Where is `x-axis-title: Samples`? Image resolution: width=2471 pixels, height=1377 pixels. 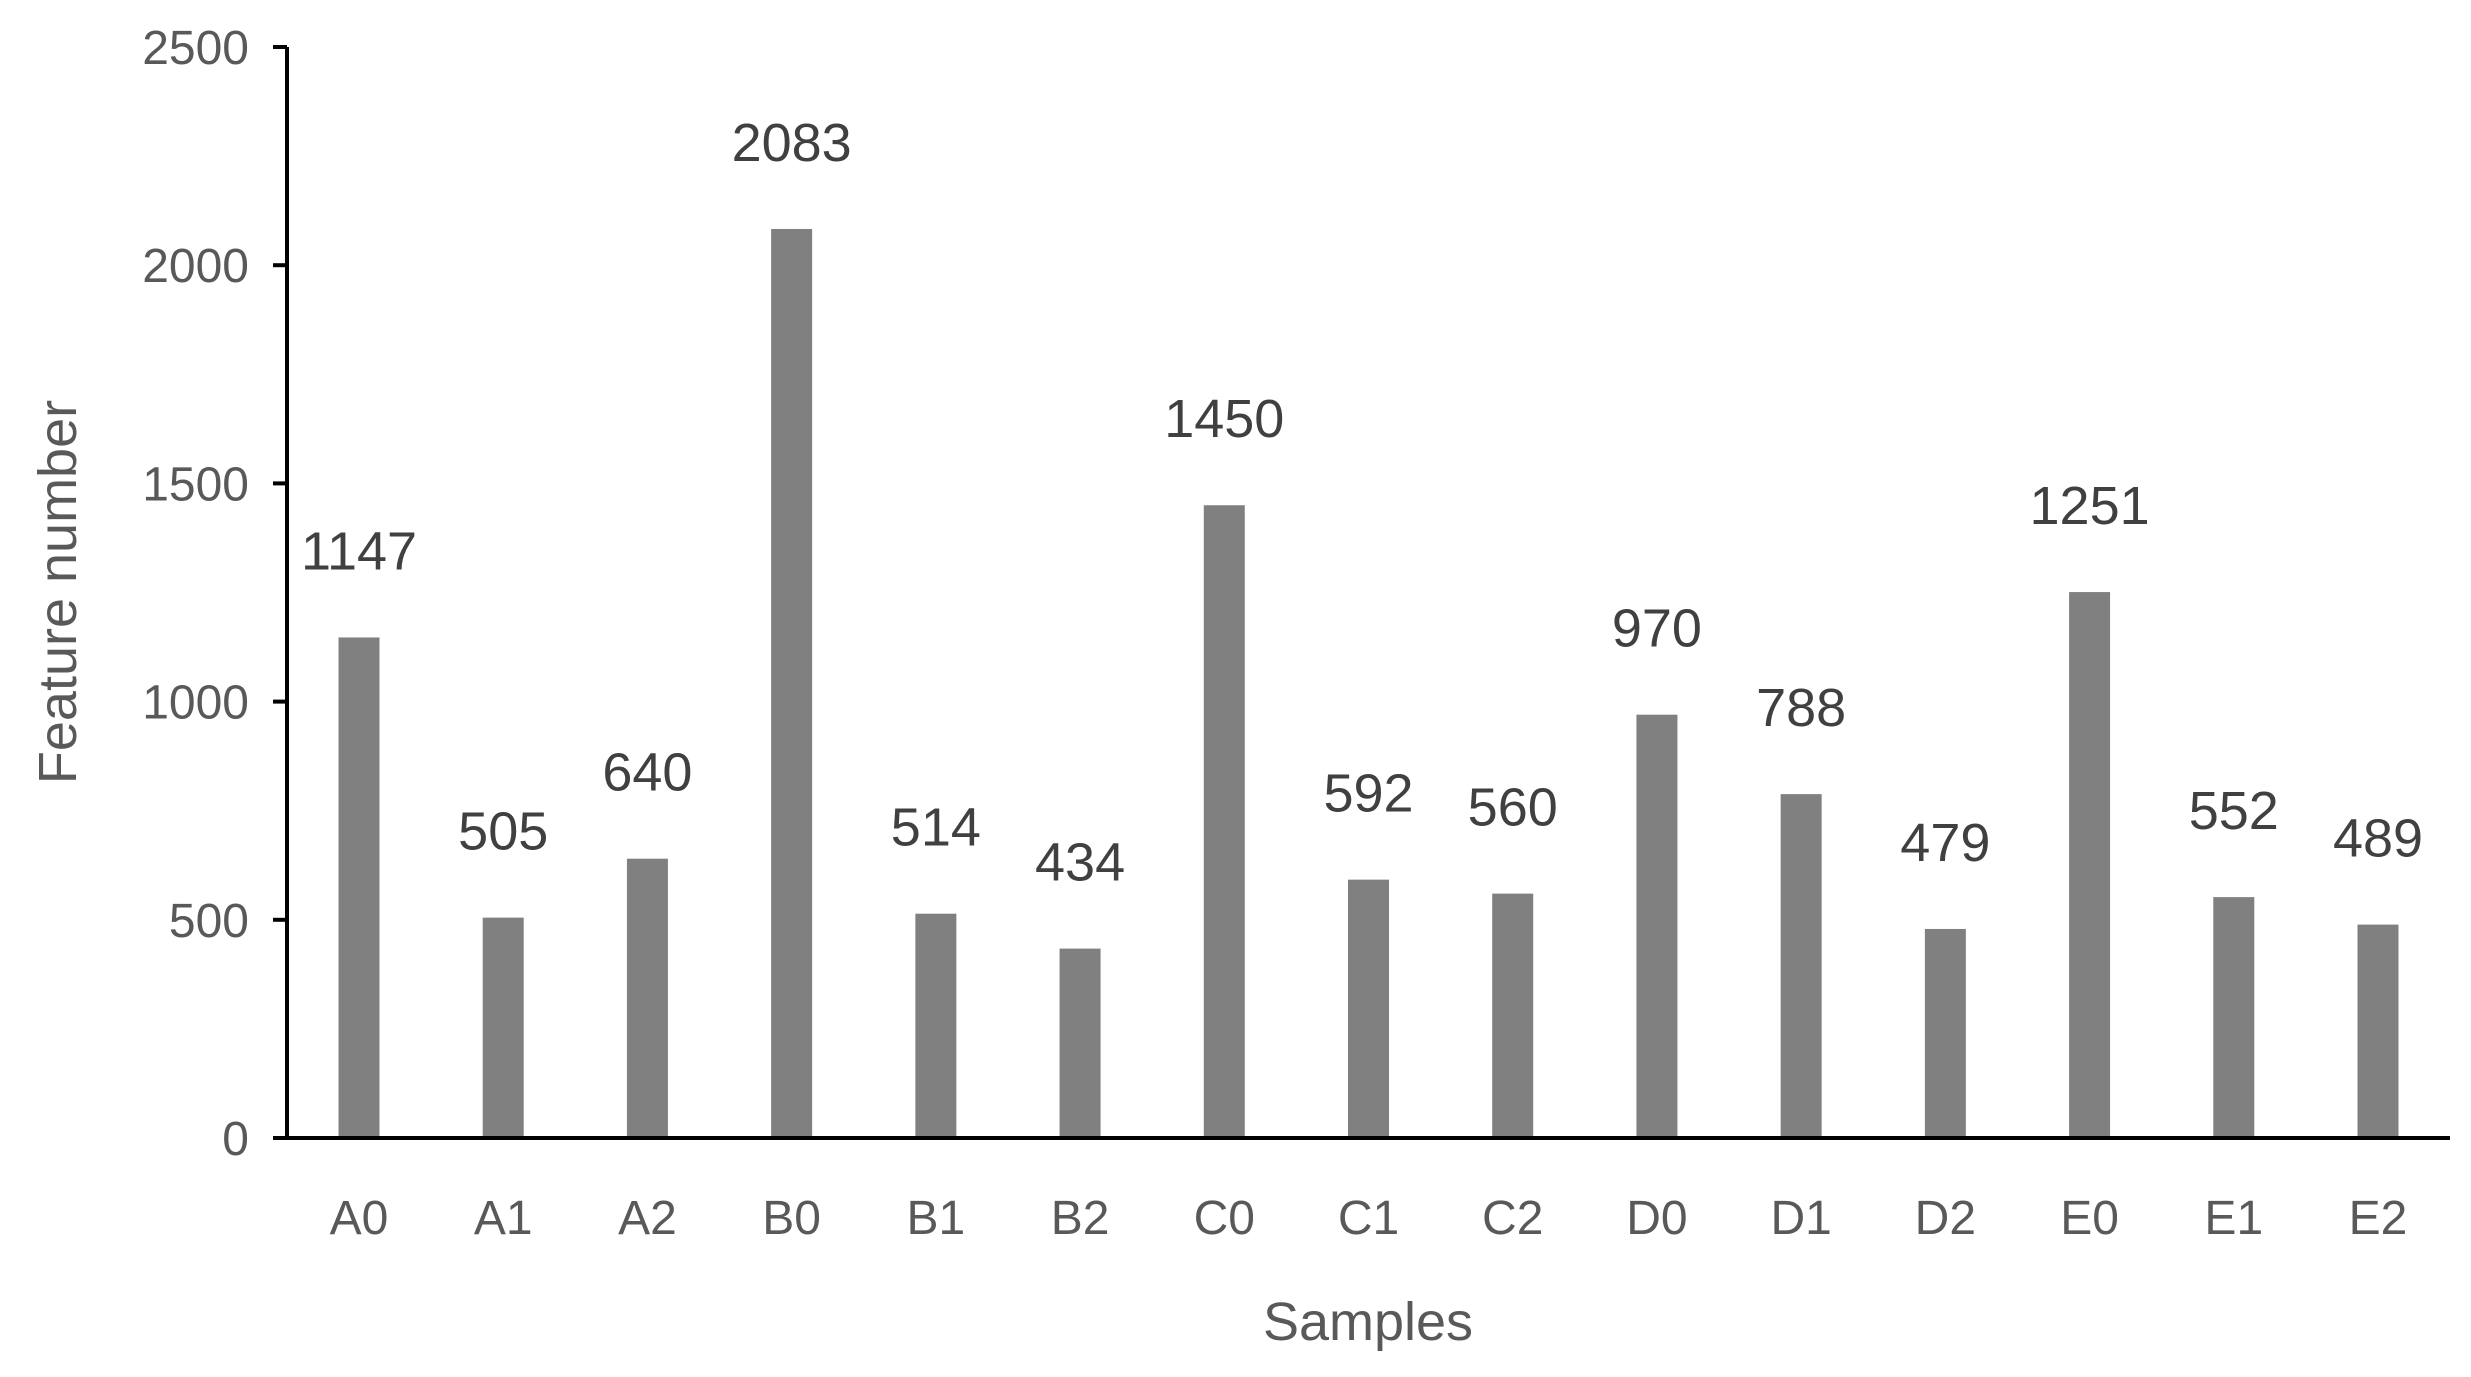 x-axis-title: Samples is located at coordinates (1368, 1322).